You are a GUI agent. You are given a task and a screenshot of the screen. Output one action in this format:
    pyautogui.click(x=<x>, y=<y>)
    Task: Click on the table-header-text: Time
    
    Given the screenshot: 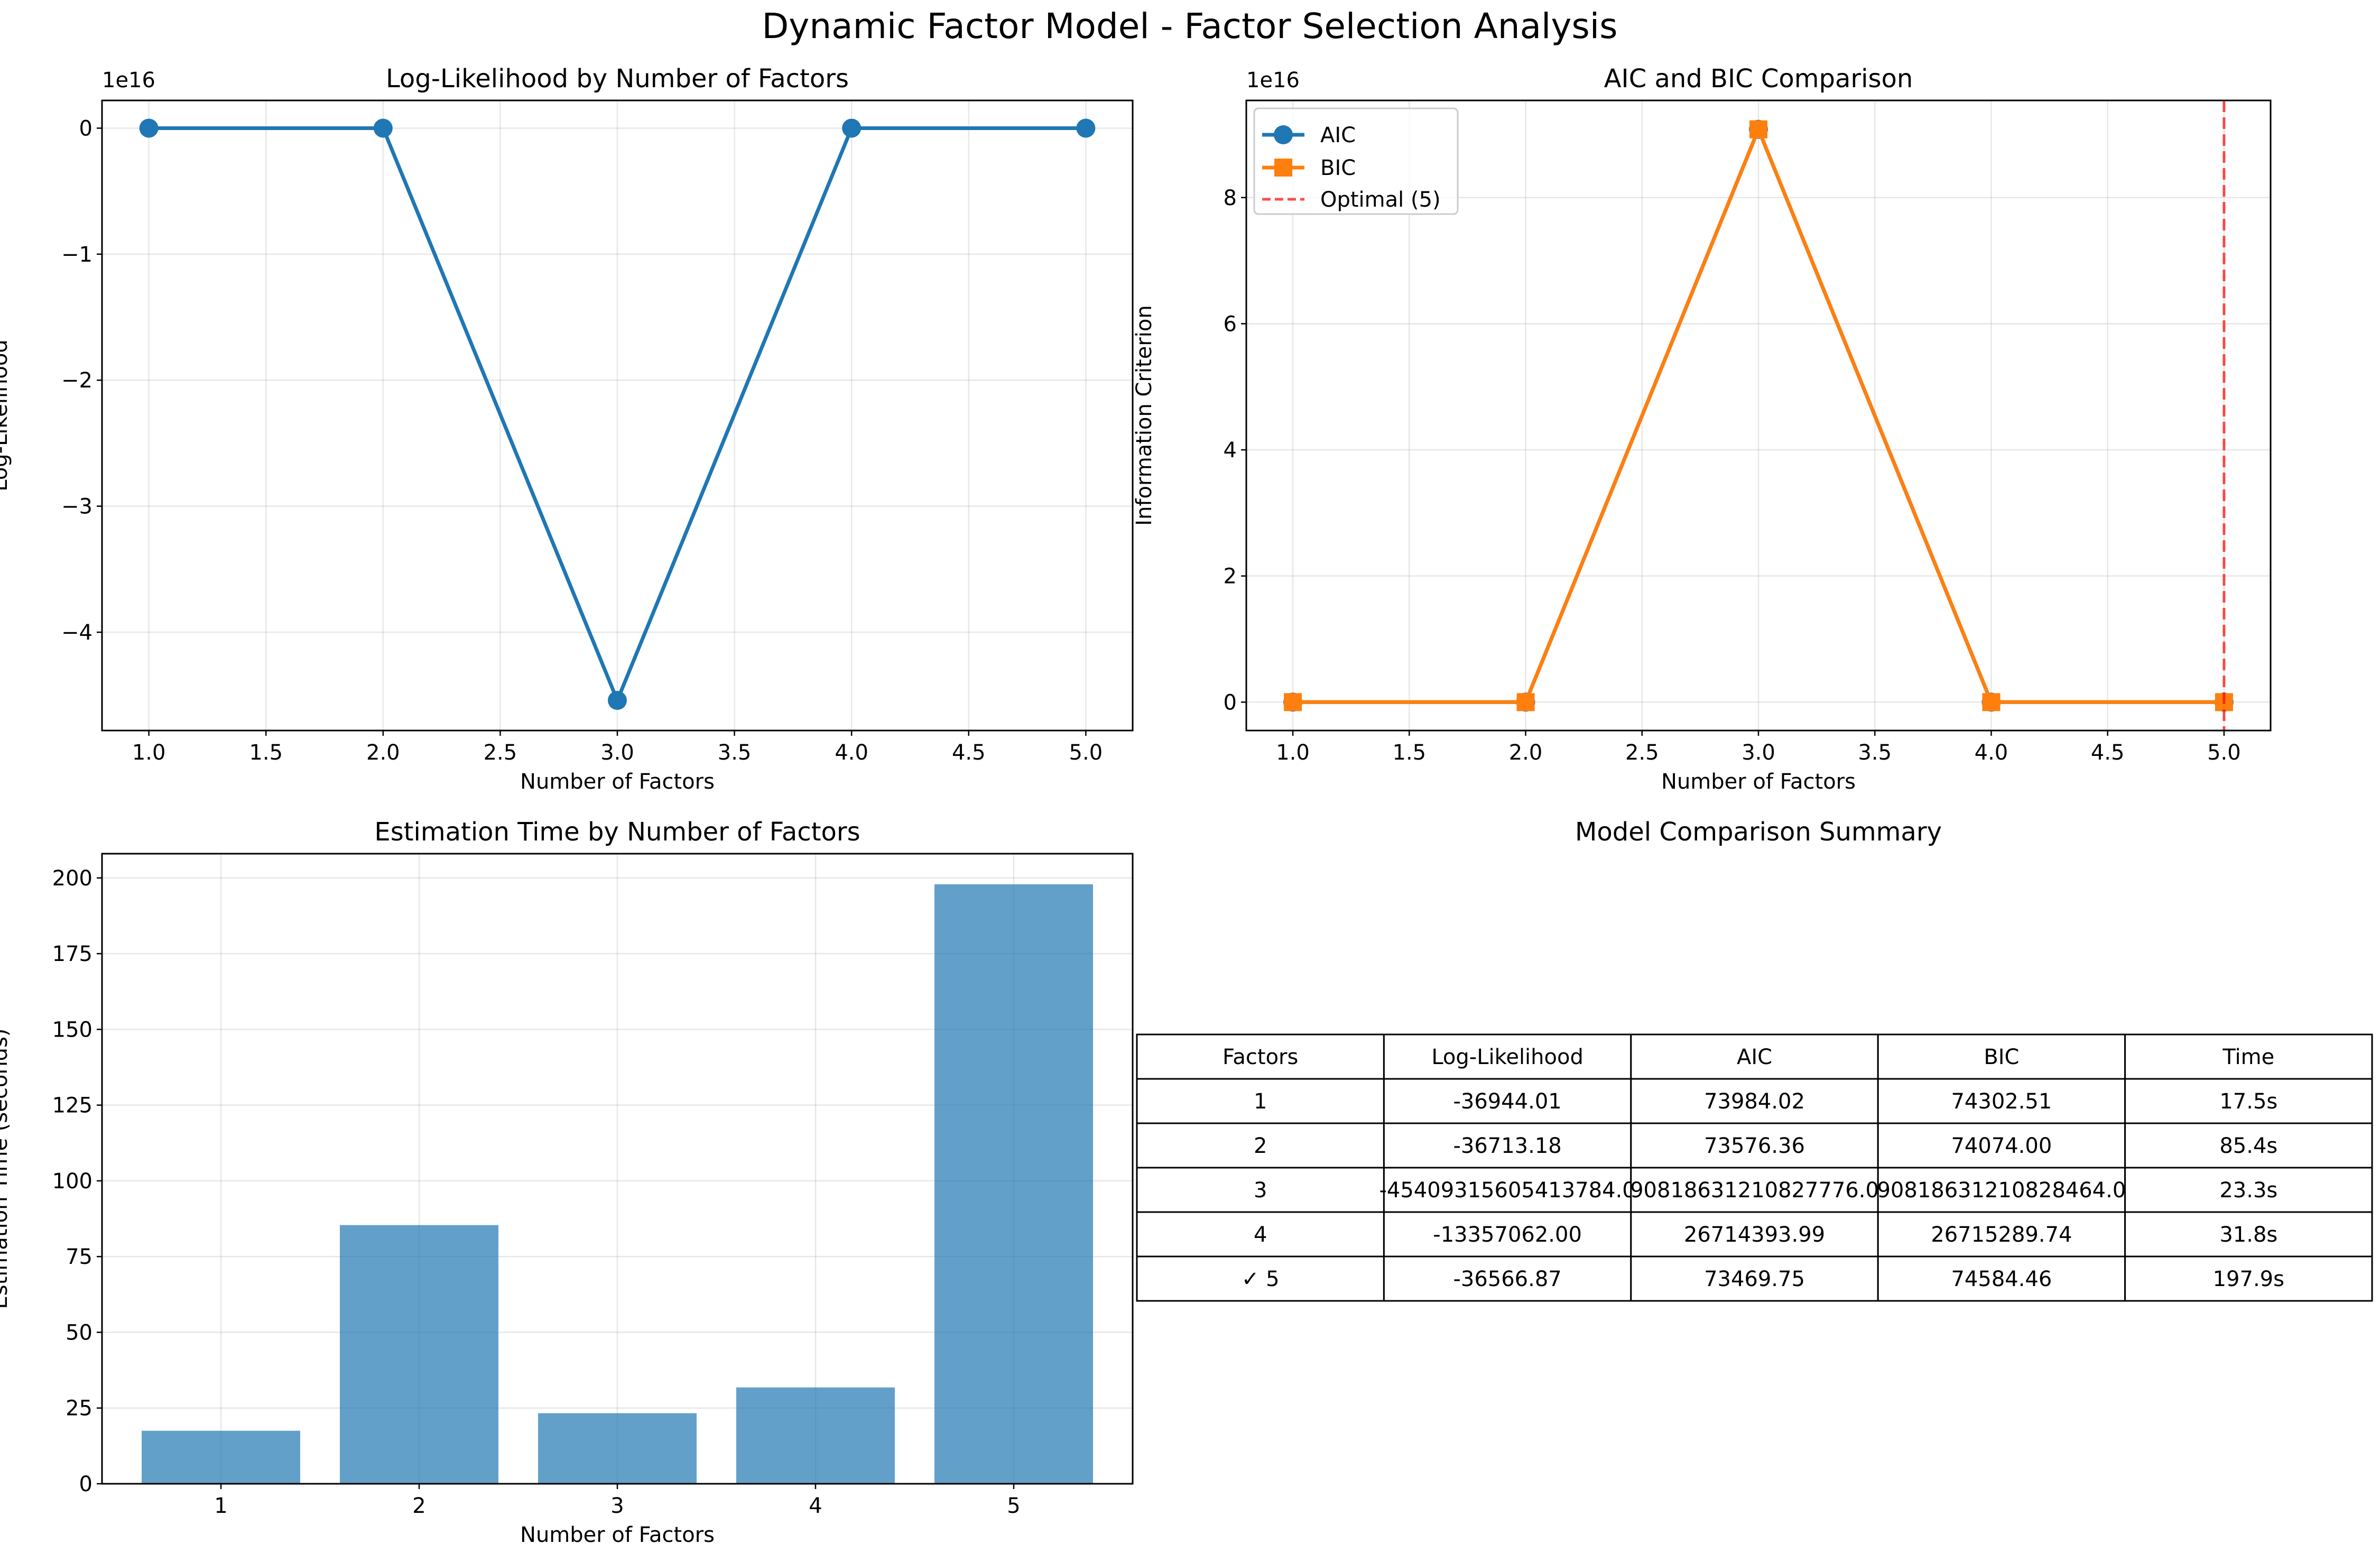 What is the action you would take?
    pyautogui.click(x=2248, y=1057)
    